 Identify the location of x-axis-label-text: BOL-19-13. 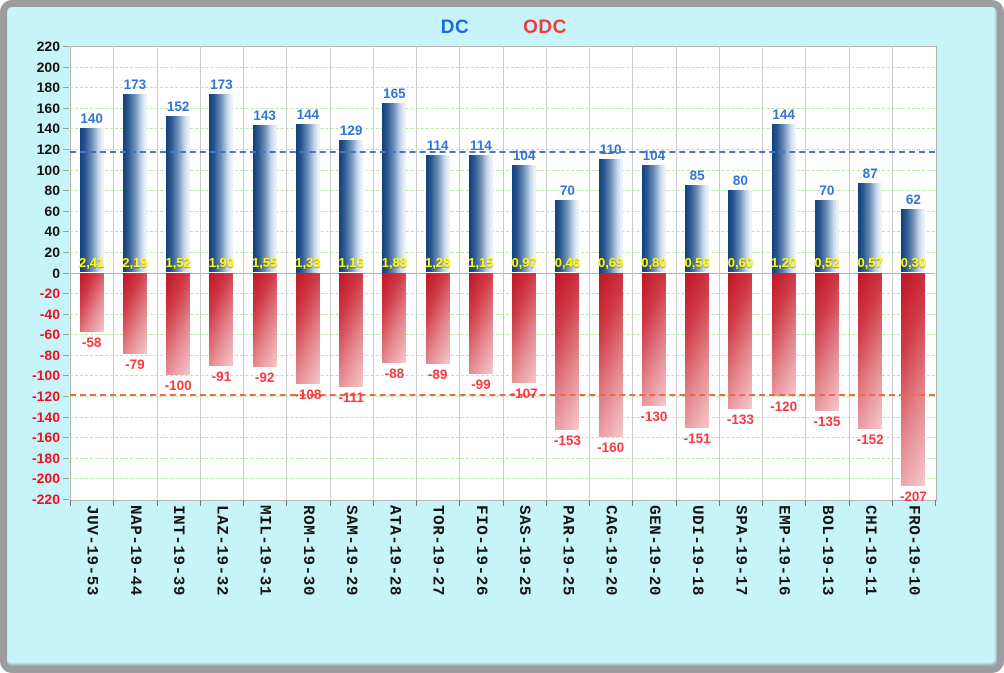
(826, 550).